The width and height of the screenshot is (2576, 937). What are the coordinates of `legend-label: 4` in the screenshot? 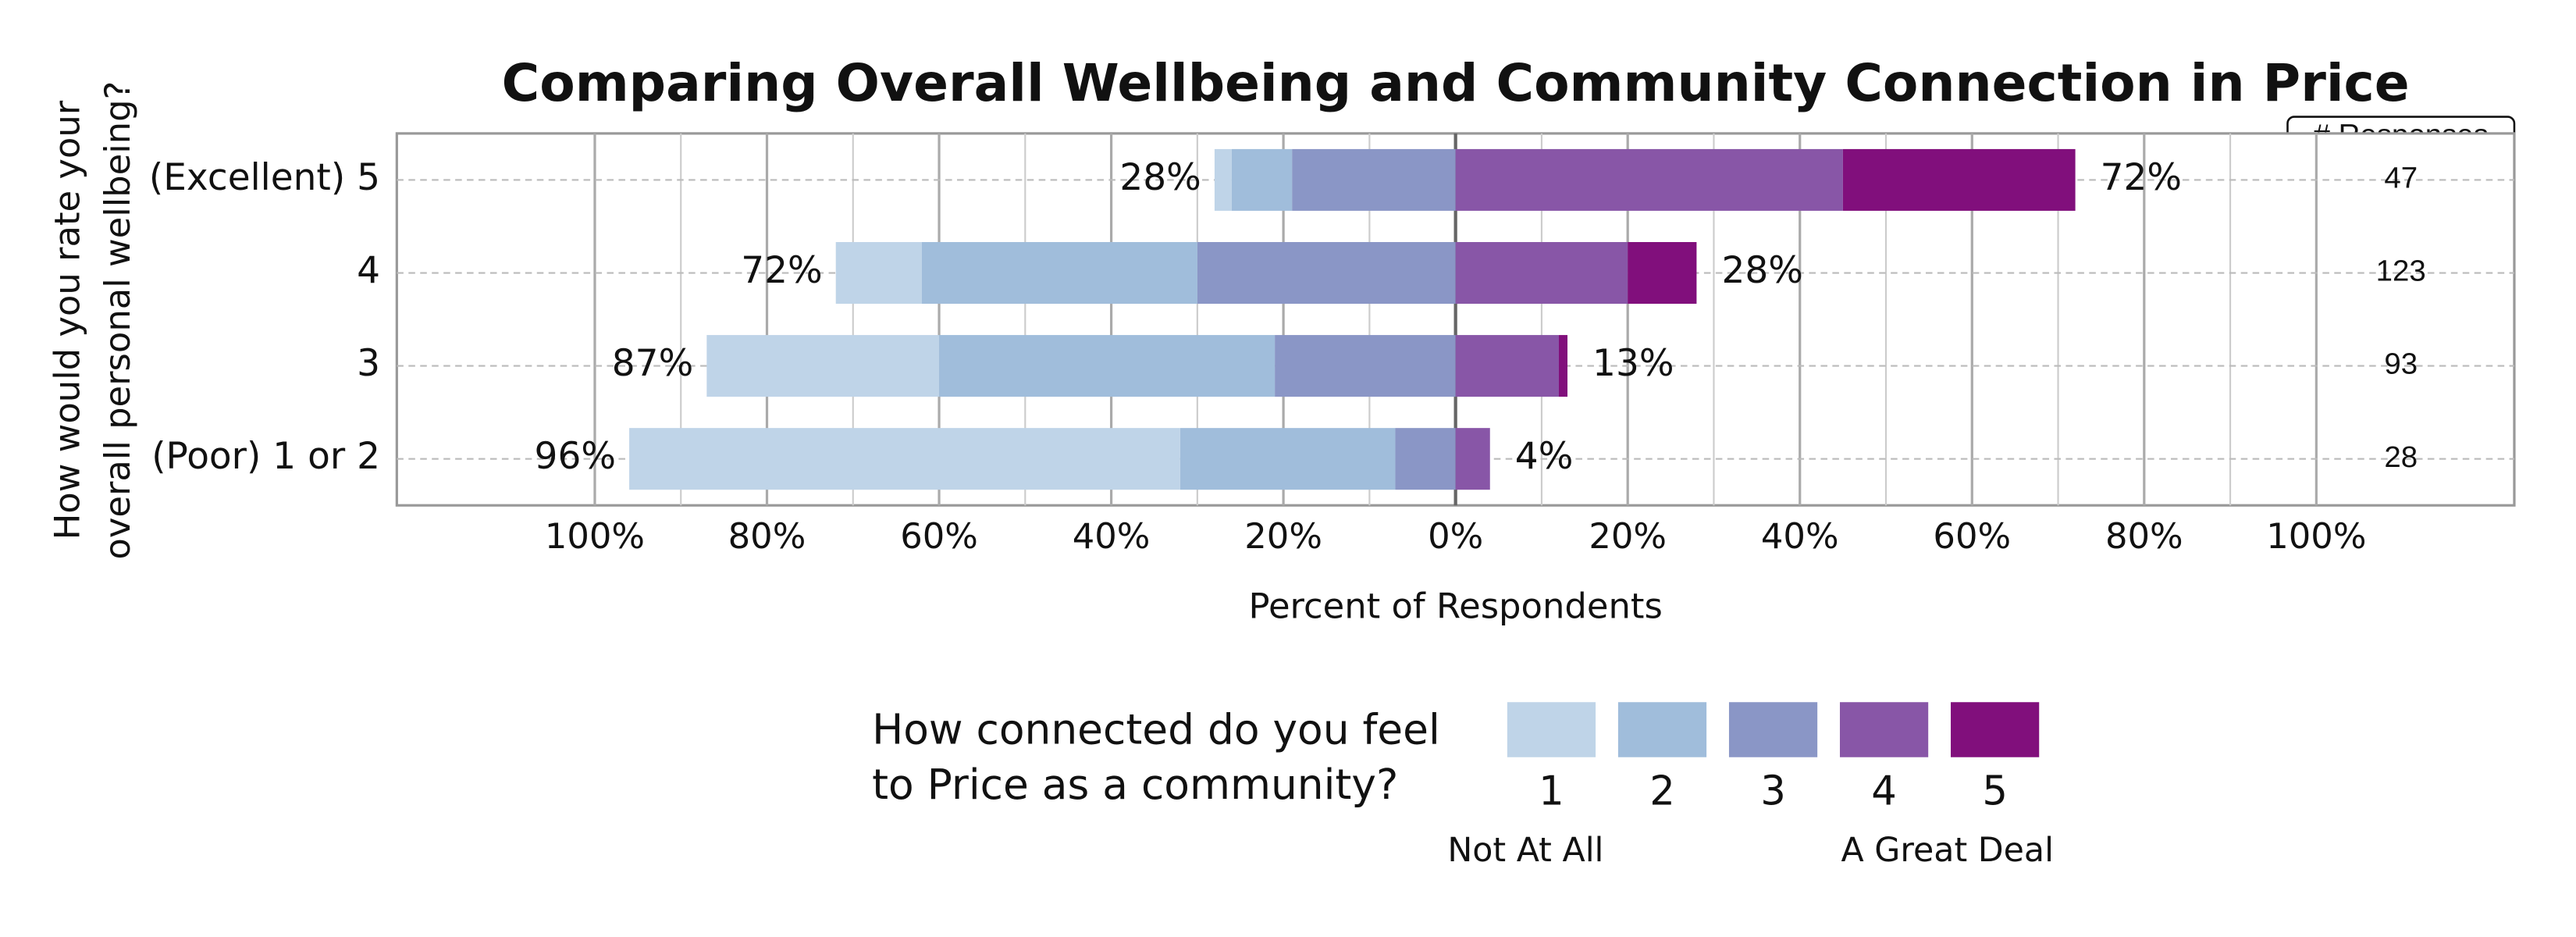 It's located at (1884, 791).